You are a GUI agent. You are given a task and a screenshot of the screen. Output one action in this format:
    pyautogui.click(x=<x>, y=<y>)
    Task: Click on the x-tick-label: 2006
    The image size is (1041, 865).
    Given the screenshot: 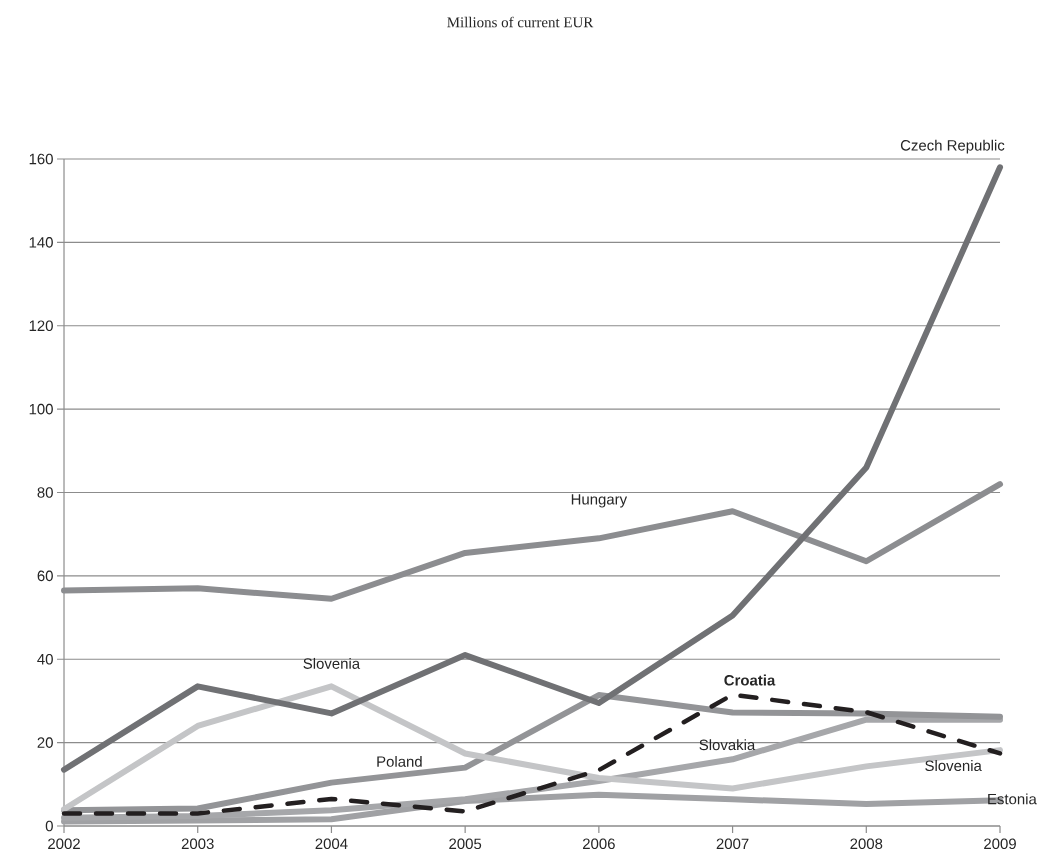 What is the action you would take?
    pyautogui.click(x=598, y=844)
    